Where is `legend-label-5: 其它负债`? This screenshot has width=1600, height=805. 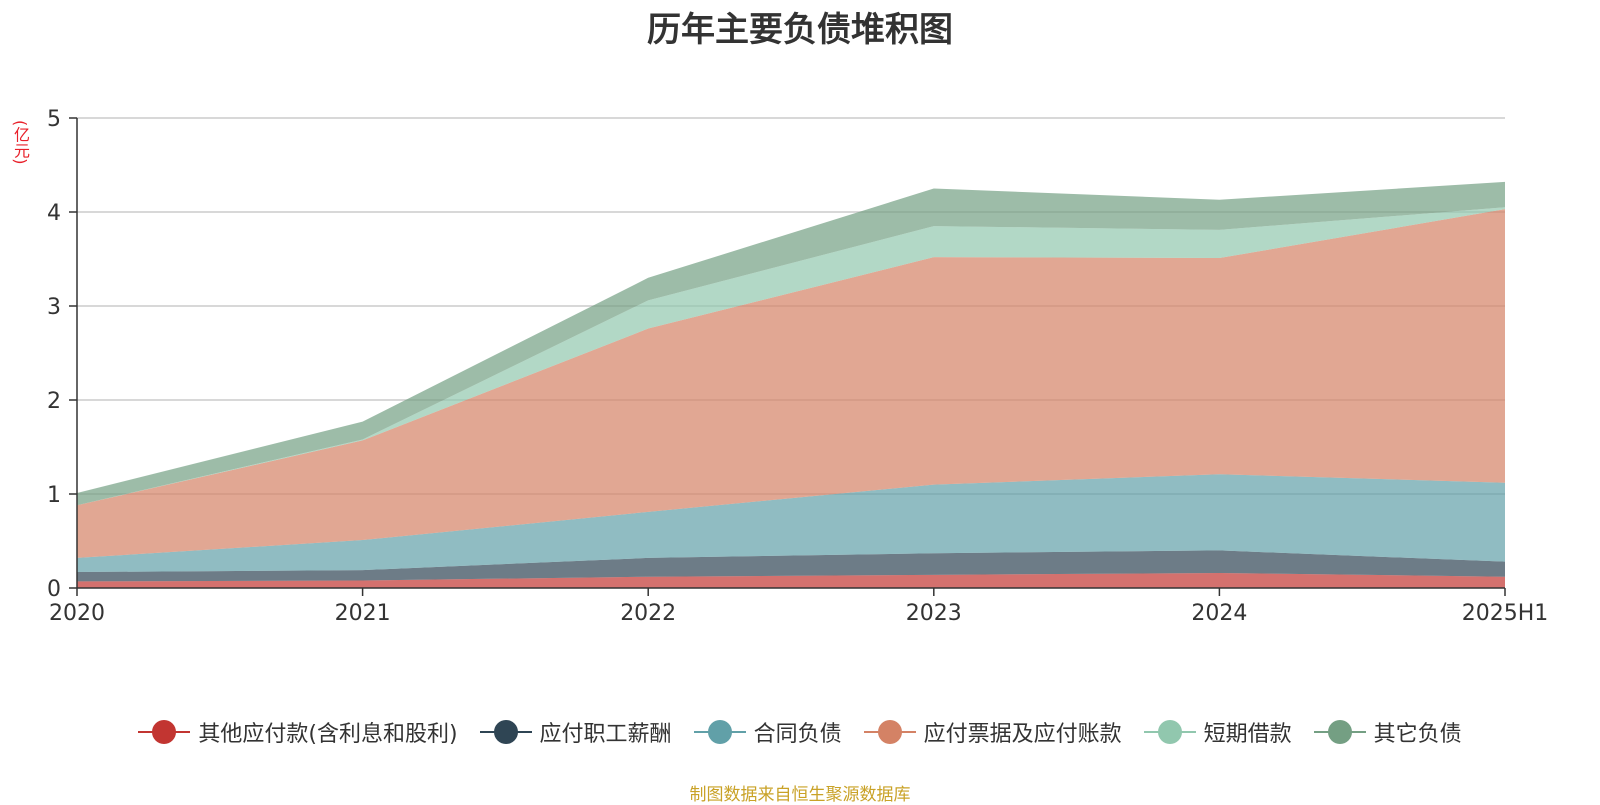 legend-label-5: 其它负债 is located at coordinates (1417, 734).